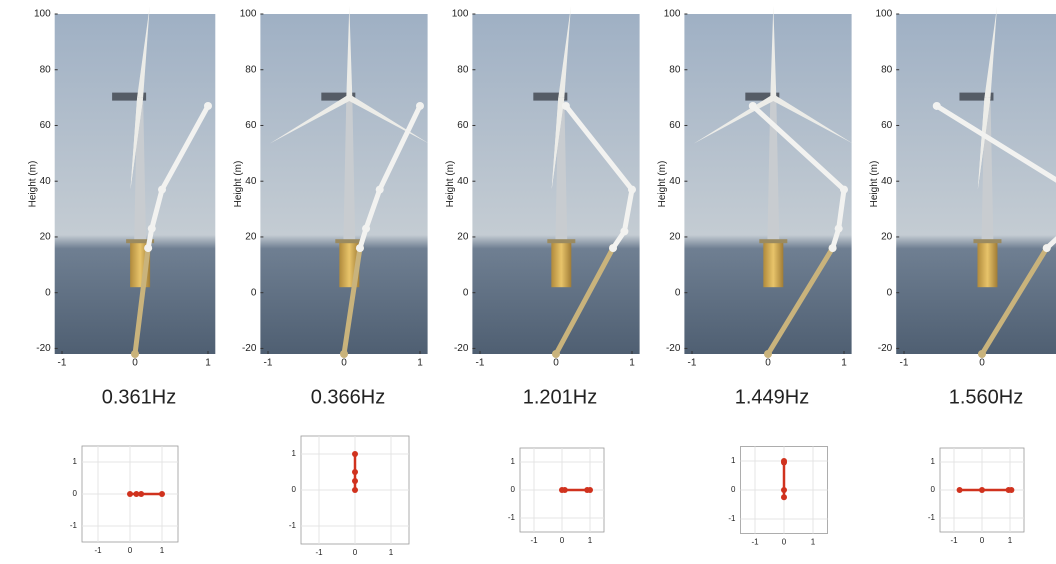 The height and width of the screenshot is (564, 1056). I want to click on mode-panel: -20 0 20 40 60 80 100 -1 0 1 Height (m) 1.449Hz, so click(755, 206).